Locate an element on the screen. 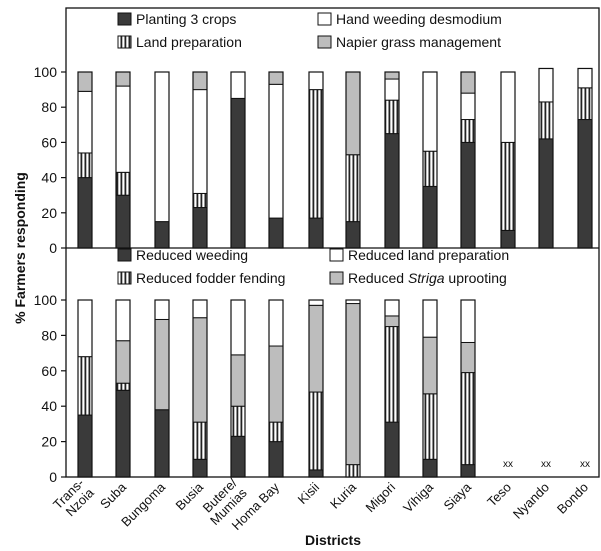  legend-label: Reduced fodder fending is located at coordinates (210, 278).